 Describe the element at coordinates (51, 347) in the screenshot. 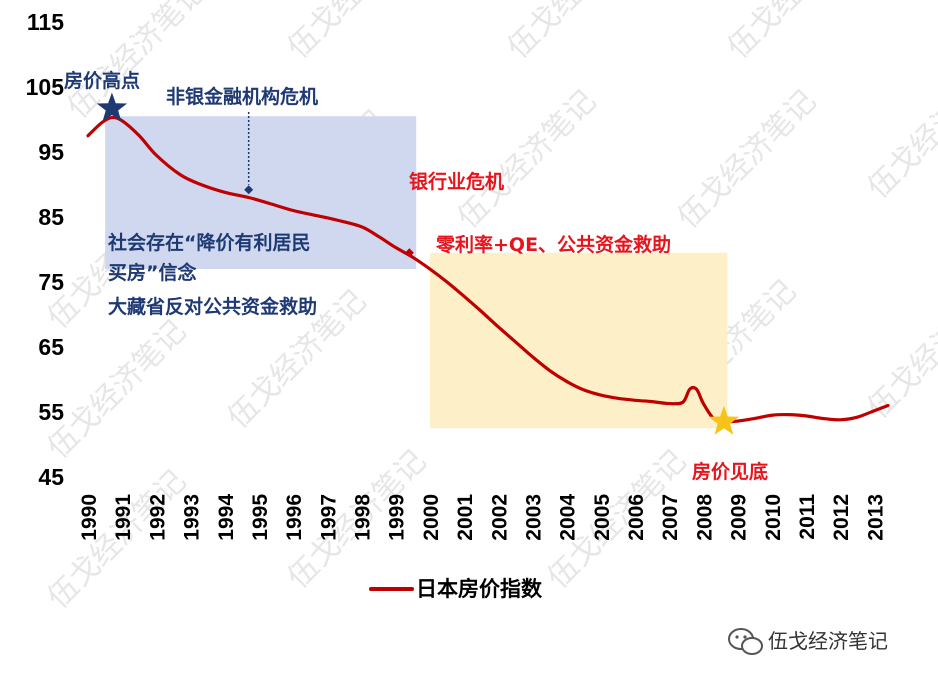

I see `y-tick-label: 65` at that location.